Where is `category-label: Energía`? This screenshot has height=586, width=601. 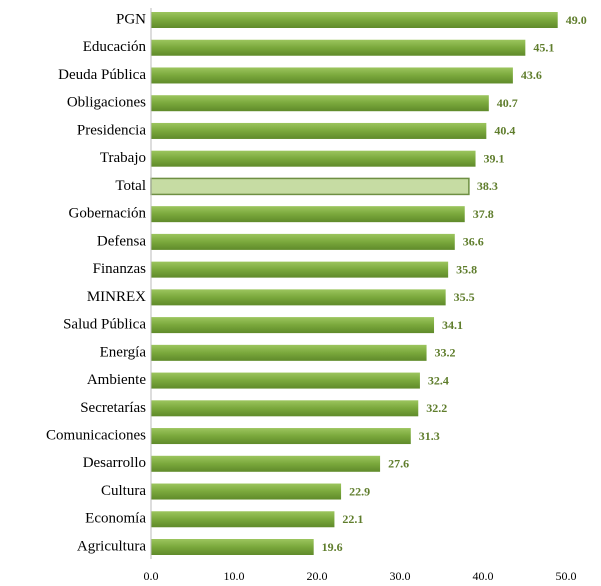
category-label: Energía is located at coordinates (123, 352).